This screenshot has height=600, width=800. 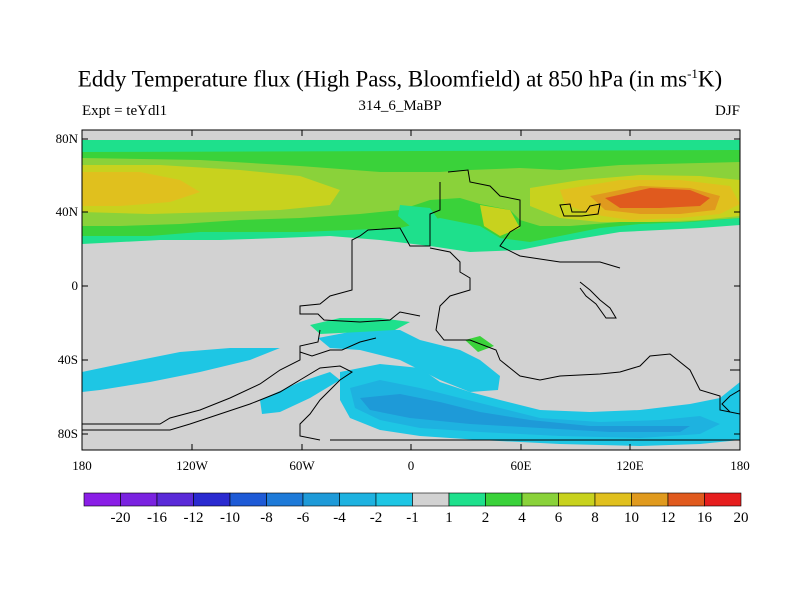 I want to click on colorbar-label: -12, so click(x=193, y=518).